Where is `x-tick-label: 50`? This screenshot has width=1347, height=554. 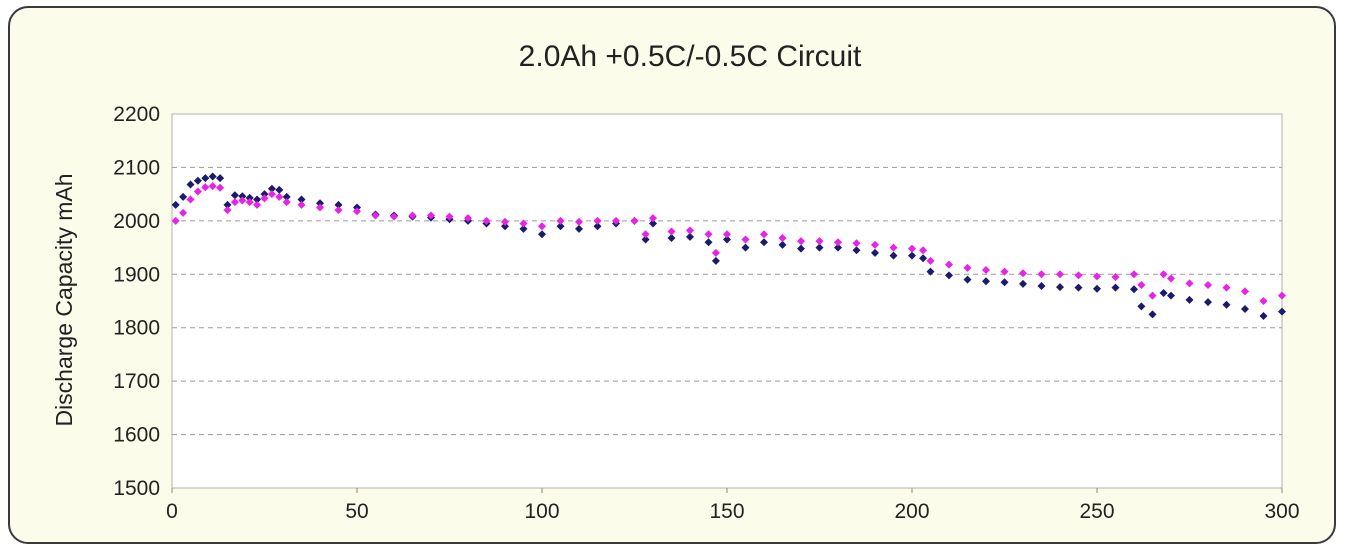
x-tick-label: 50 is located at coordinates (356, 511).